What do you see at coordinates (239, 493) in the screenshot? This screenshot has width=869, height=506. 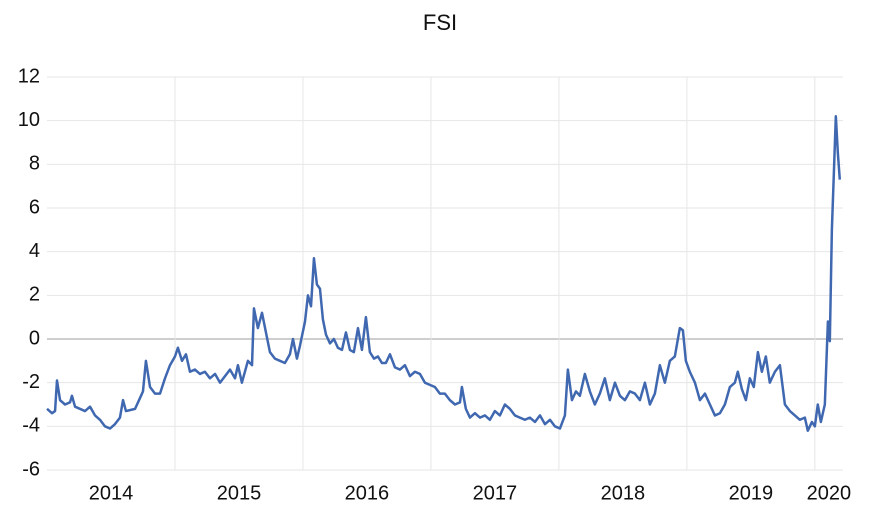 I see `x-tick-label: 2015` at bounding box center [239, 493].